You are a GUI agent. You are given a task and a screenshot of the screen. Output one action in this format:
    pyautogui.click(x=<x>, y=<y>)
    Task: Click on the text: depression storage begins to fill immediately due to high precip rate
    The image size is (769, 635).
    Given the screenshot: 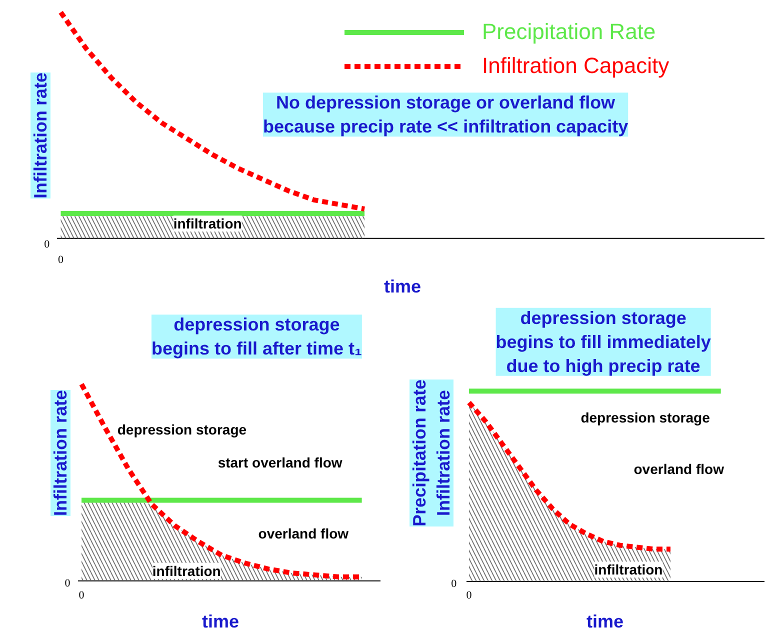 What is the action you would take?
    pyautogui.click(x=603, y=342)
    